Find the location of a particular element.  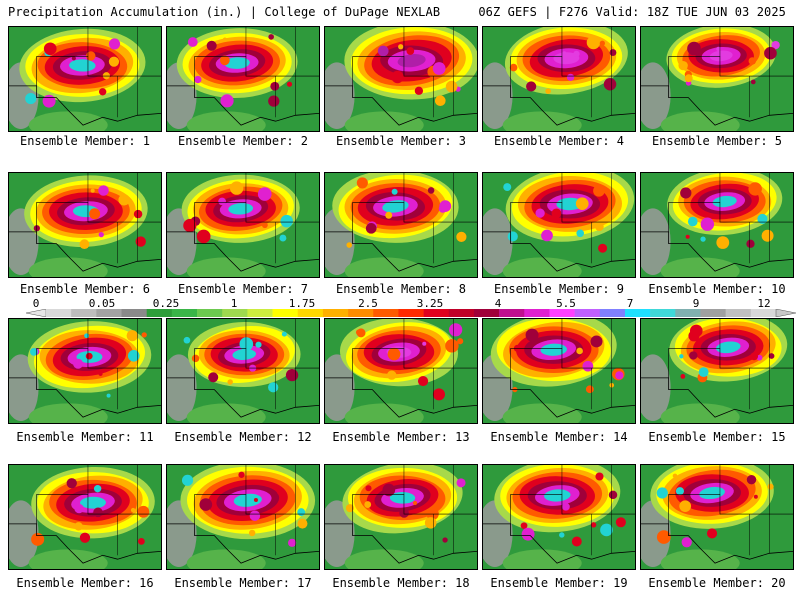

member-label-16: Ensemble Member: 16 is located at coordinates (85, 583).